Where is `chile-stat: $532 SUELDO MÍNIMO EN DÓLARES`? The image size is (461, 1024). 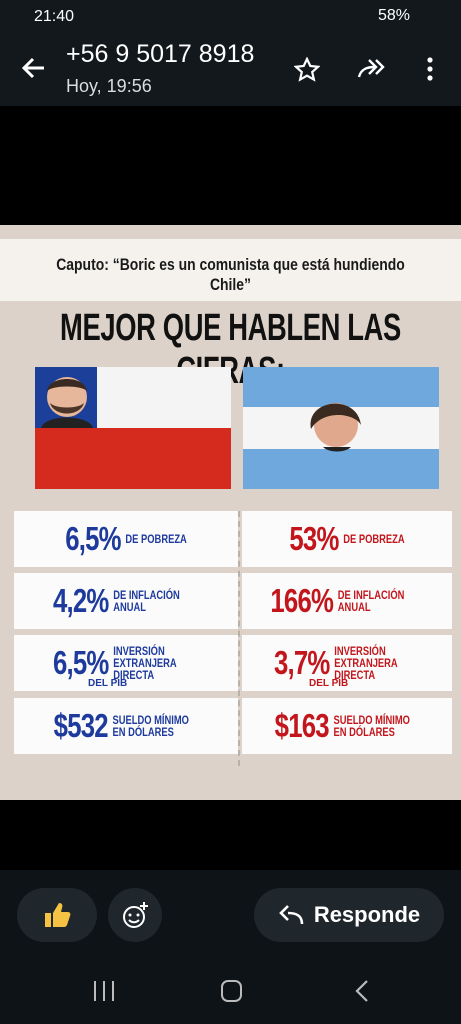
chile-stat: $532 SUELDO MÍNIMO EN DÓLARES is located at coordinates (126, 726).